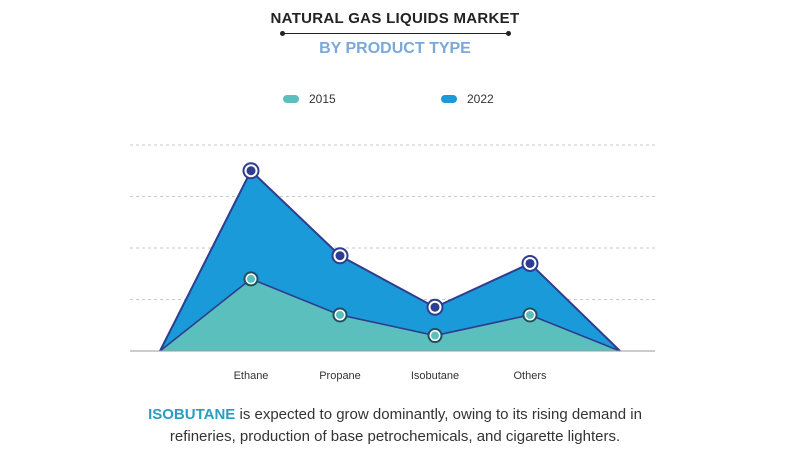 The image size is (790, 473). Describe the element at coordinates (480, 99) in the screenshot. I see `legend-label-2022: 2022` at that location.